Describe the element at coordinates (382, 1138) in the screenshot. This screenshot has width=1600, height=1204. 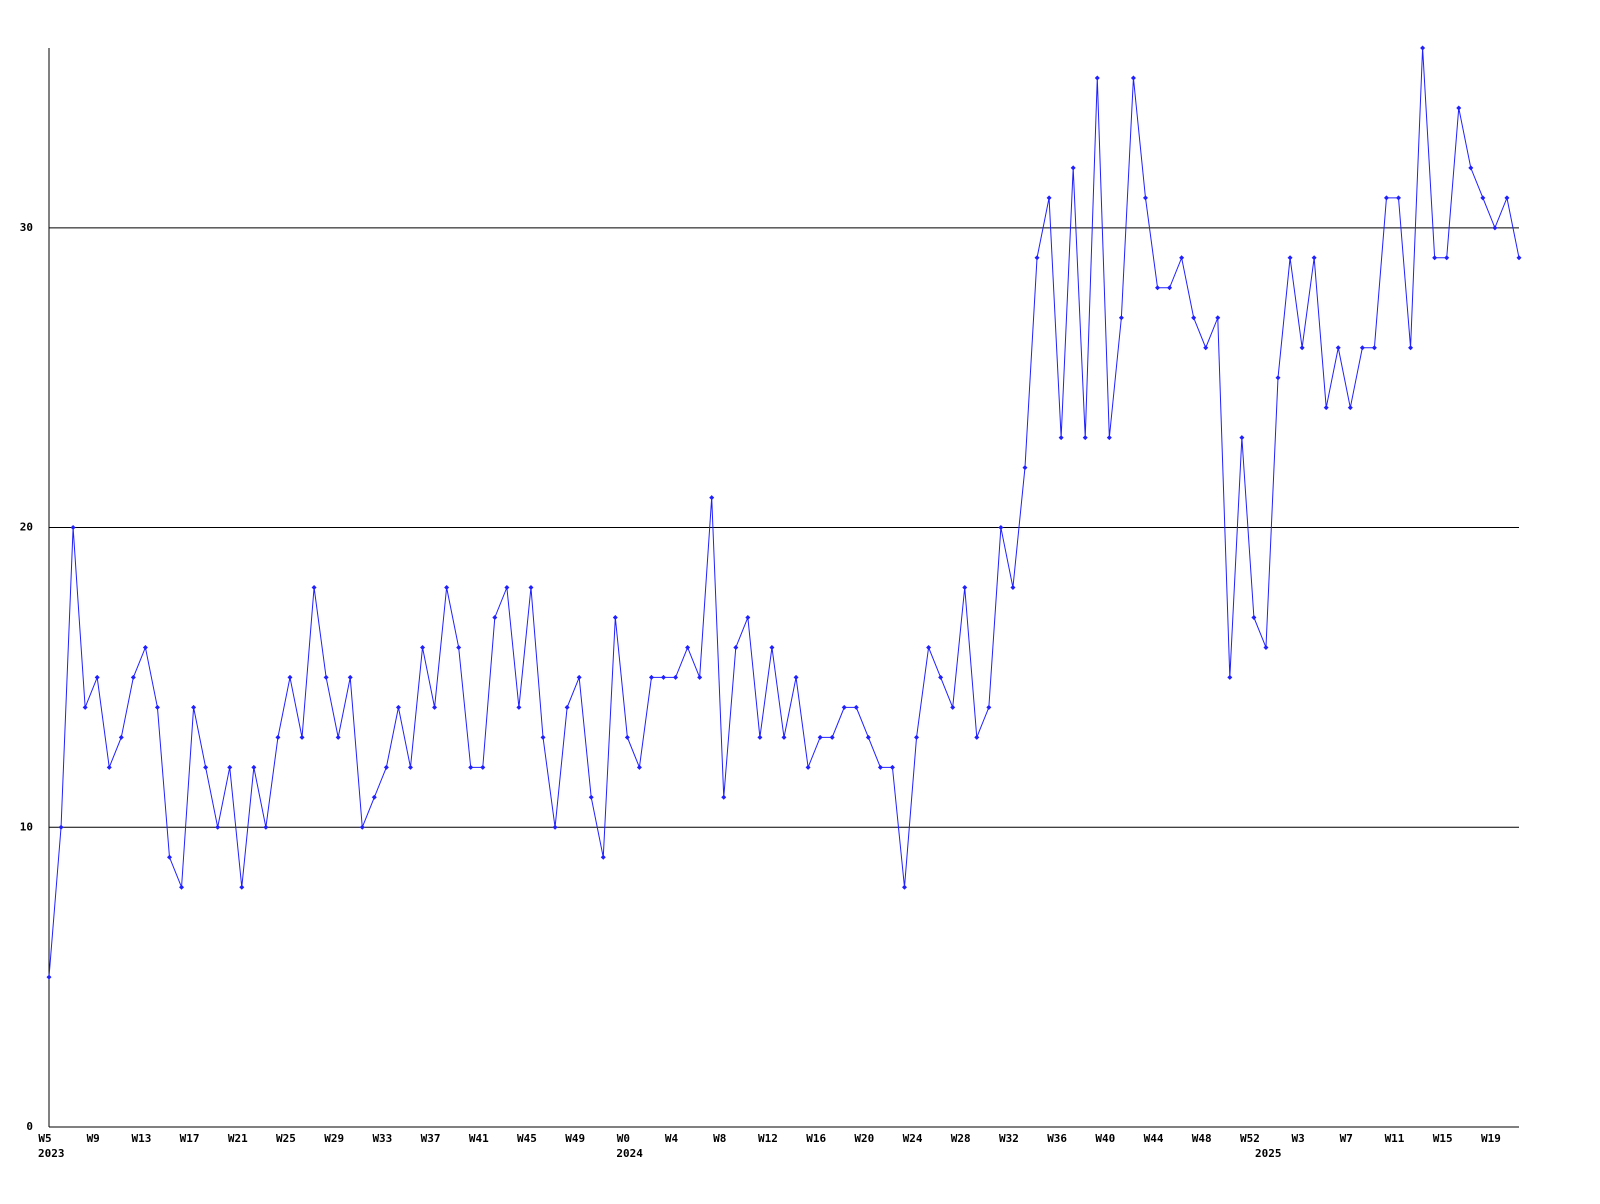
I see `x-tick-label: W33` at that location.